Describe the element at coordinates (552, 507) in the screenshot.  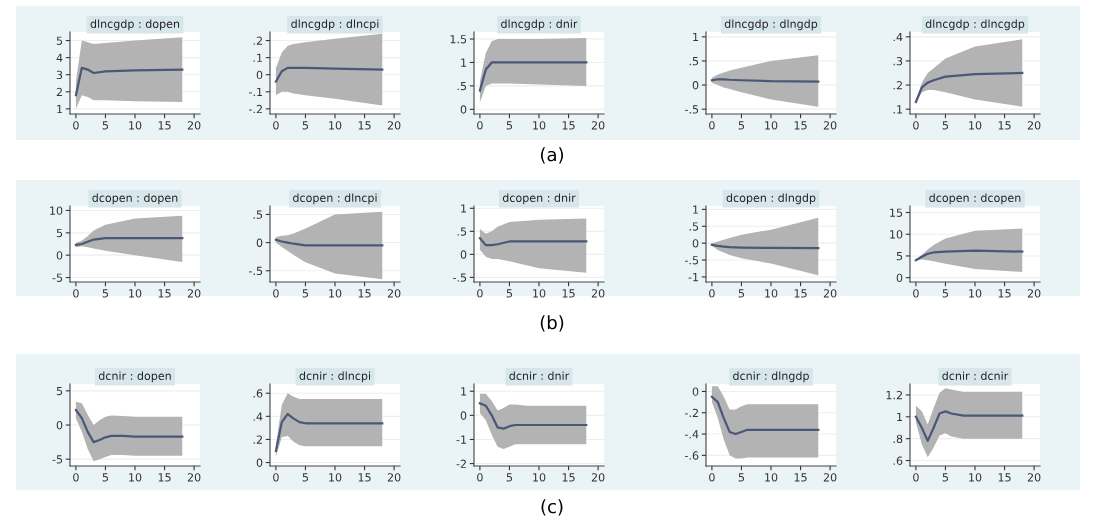
I see `text: (c)` at that location.